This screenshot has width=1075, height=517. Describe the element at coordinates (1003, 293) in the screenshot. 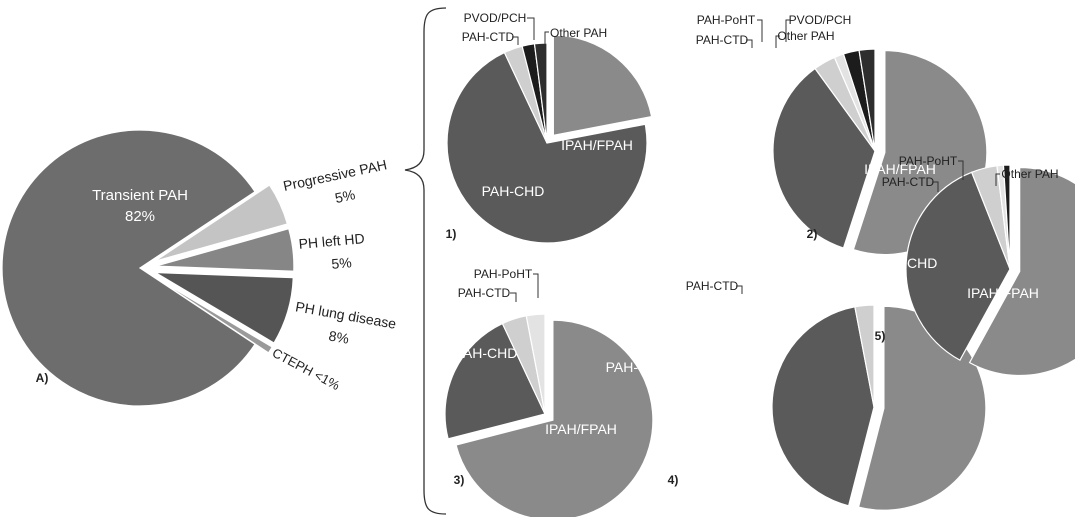

I see `label-ipah-fpah-5: IPAH/FPAH` at that location.